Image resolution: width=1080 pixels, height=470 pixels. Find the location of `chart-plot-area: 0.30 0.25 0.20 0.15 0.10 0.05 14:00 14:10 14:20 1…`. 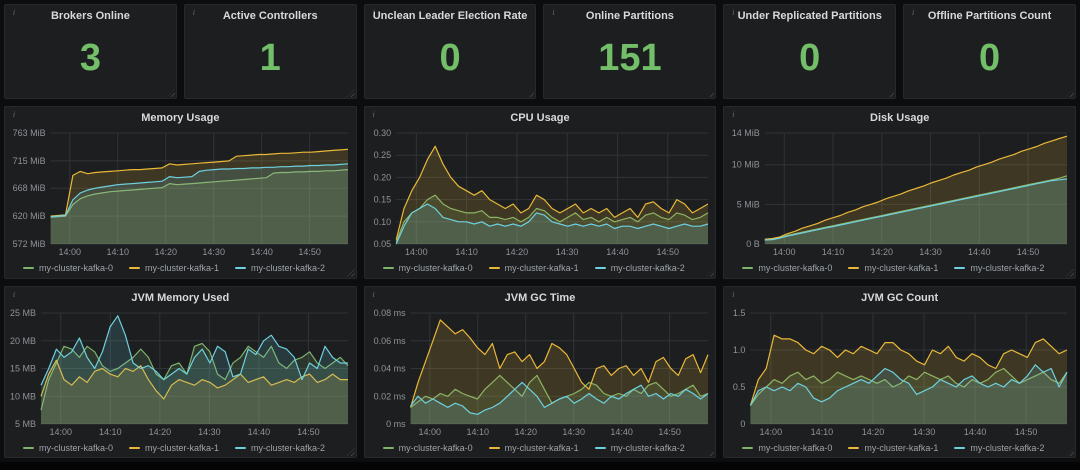

chart-plot-area: 0.30 0.25 0.20 0.15 0.10 0.05 14:00 14:10 14:20 1… is located at coordinates (540, 193).